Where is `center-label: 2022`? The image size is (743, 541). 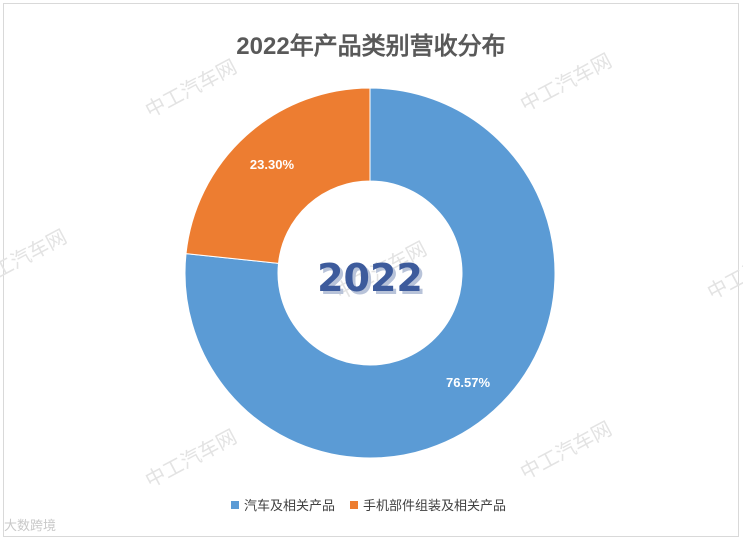
center-label: 2022 is located at coordinates (370, 278).